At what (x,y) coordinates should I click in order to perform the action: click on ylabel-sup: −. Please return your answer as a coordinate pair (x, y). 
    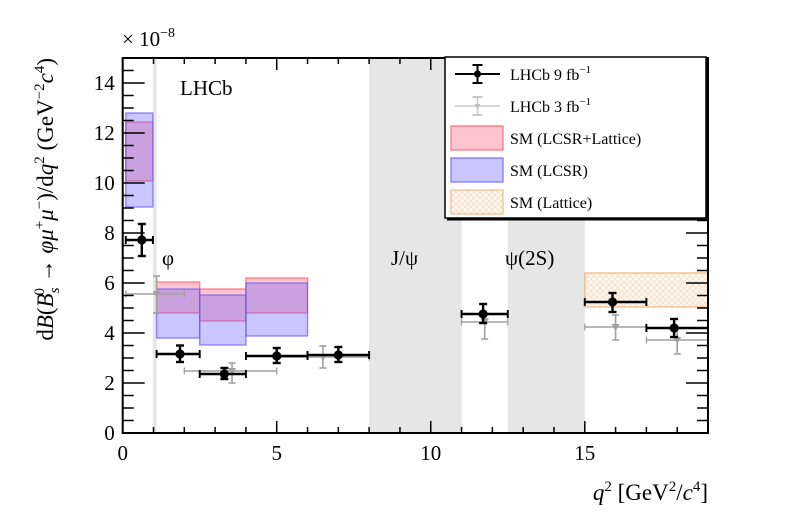
    Looking at the image, I should click on (40, 205).